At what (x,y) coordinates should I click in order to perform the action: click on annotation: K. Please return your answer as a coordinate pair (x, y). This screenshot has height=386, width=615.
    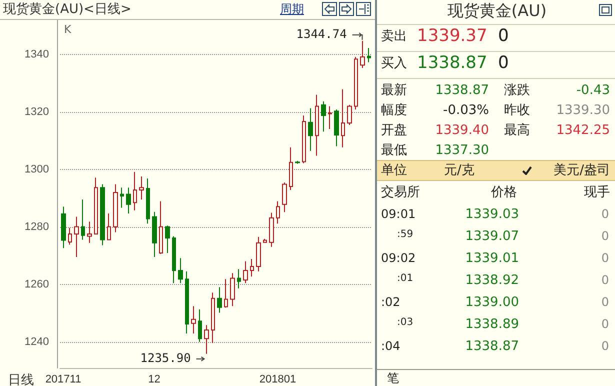
    Looking at the image, I should click on (68, 29).